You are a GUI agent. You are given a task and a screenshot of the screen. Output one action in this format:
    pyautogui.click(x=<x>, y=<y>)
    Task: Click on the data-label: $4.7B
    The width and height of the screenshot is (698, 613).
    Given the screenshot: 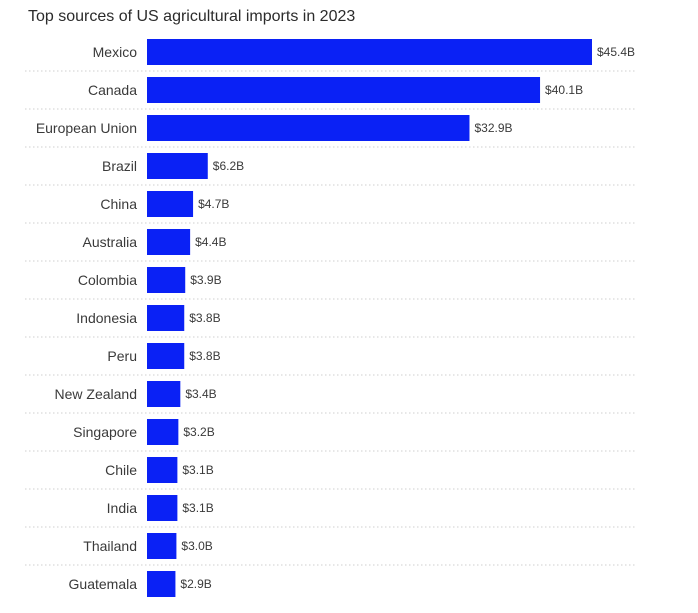 What is the action you would take?
    pyautogui.click(x=213, y=204)
    